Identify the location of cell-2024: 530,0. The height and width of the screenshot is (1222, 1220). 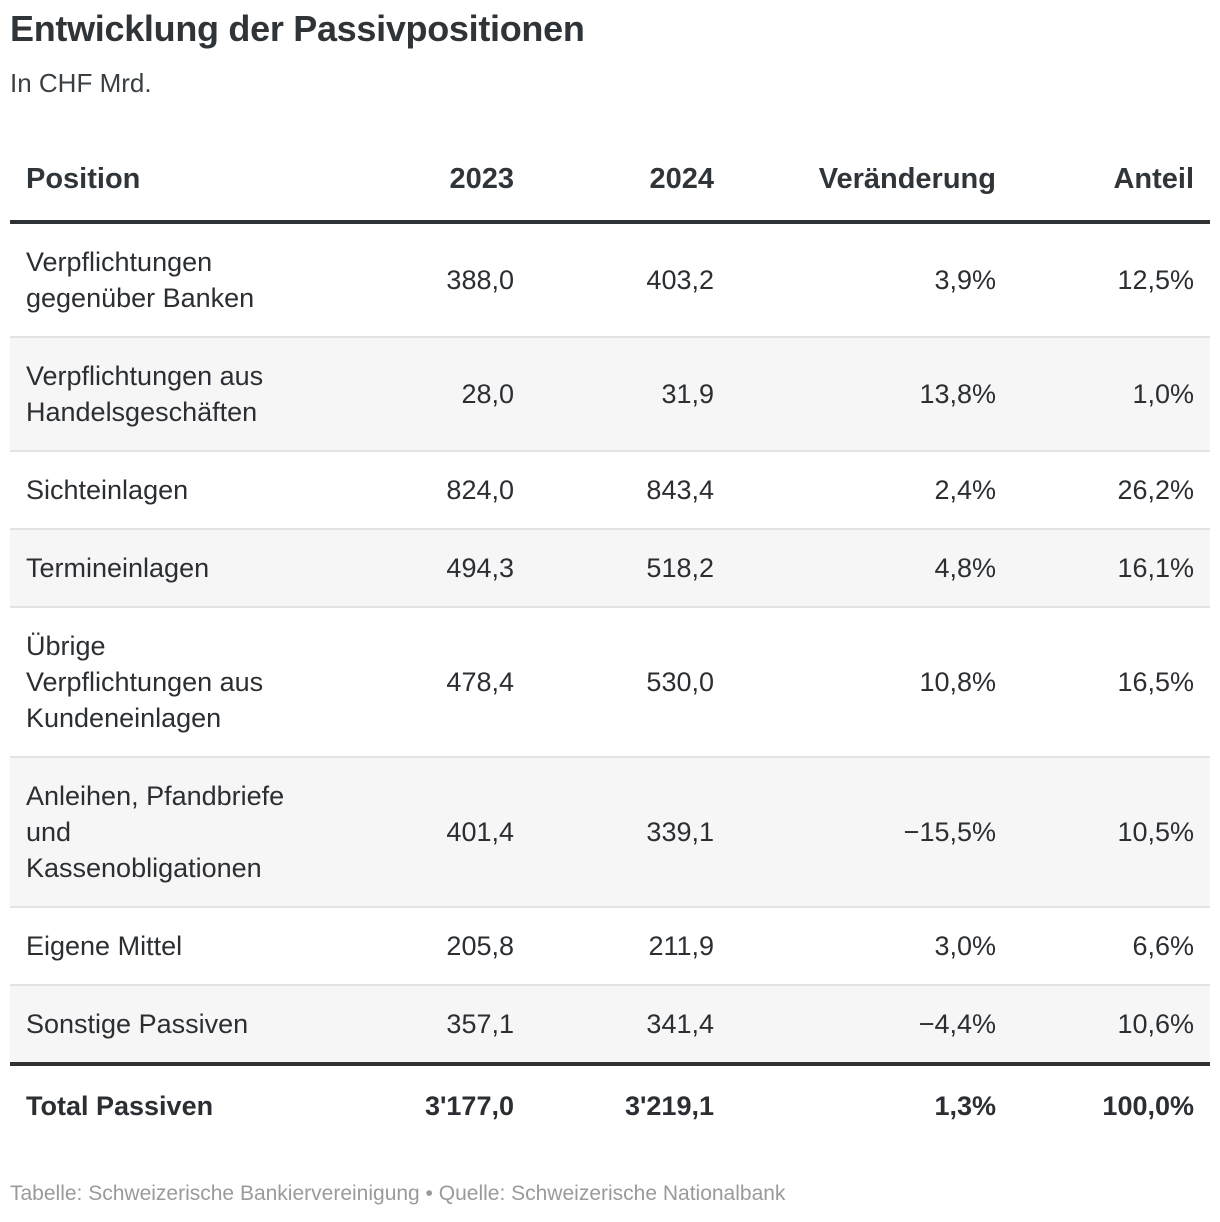
(630, 682).